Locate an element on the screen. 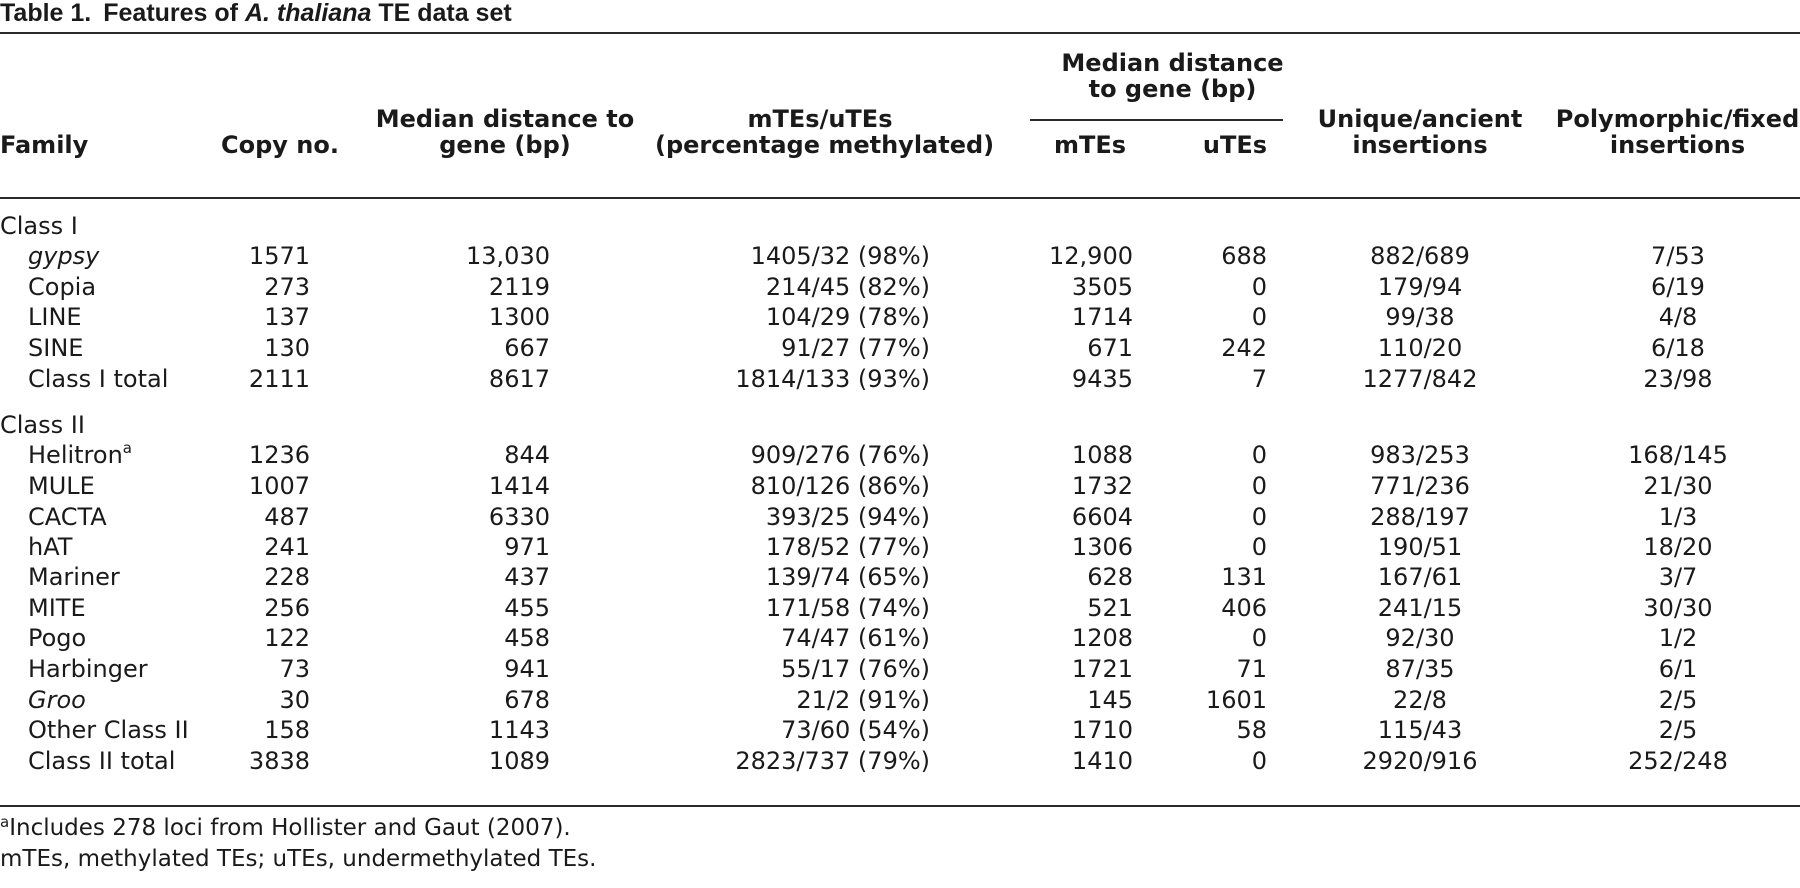 This screenshot has width=1800, height=888. cell-polymorphic-fixed: 1/3 is located at coordinates (1678, 517).